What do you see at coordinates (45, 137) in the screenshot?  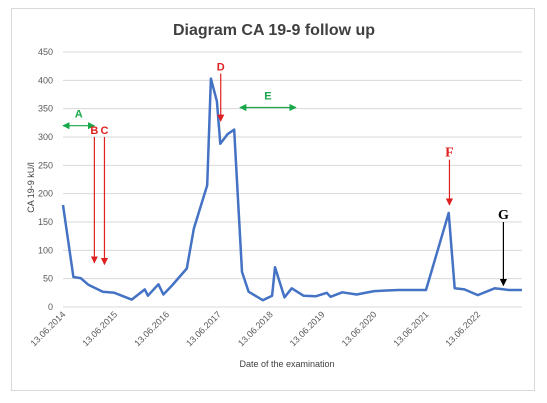 I see `y-tick-label: 300` at bounding box center [45, 137].